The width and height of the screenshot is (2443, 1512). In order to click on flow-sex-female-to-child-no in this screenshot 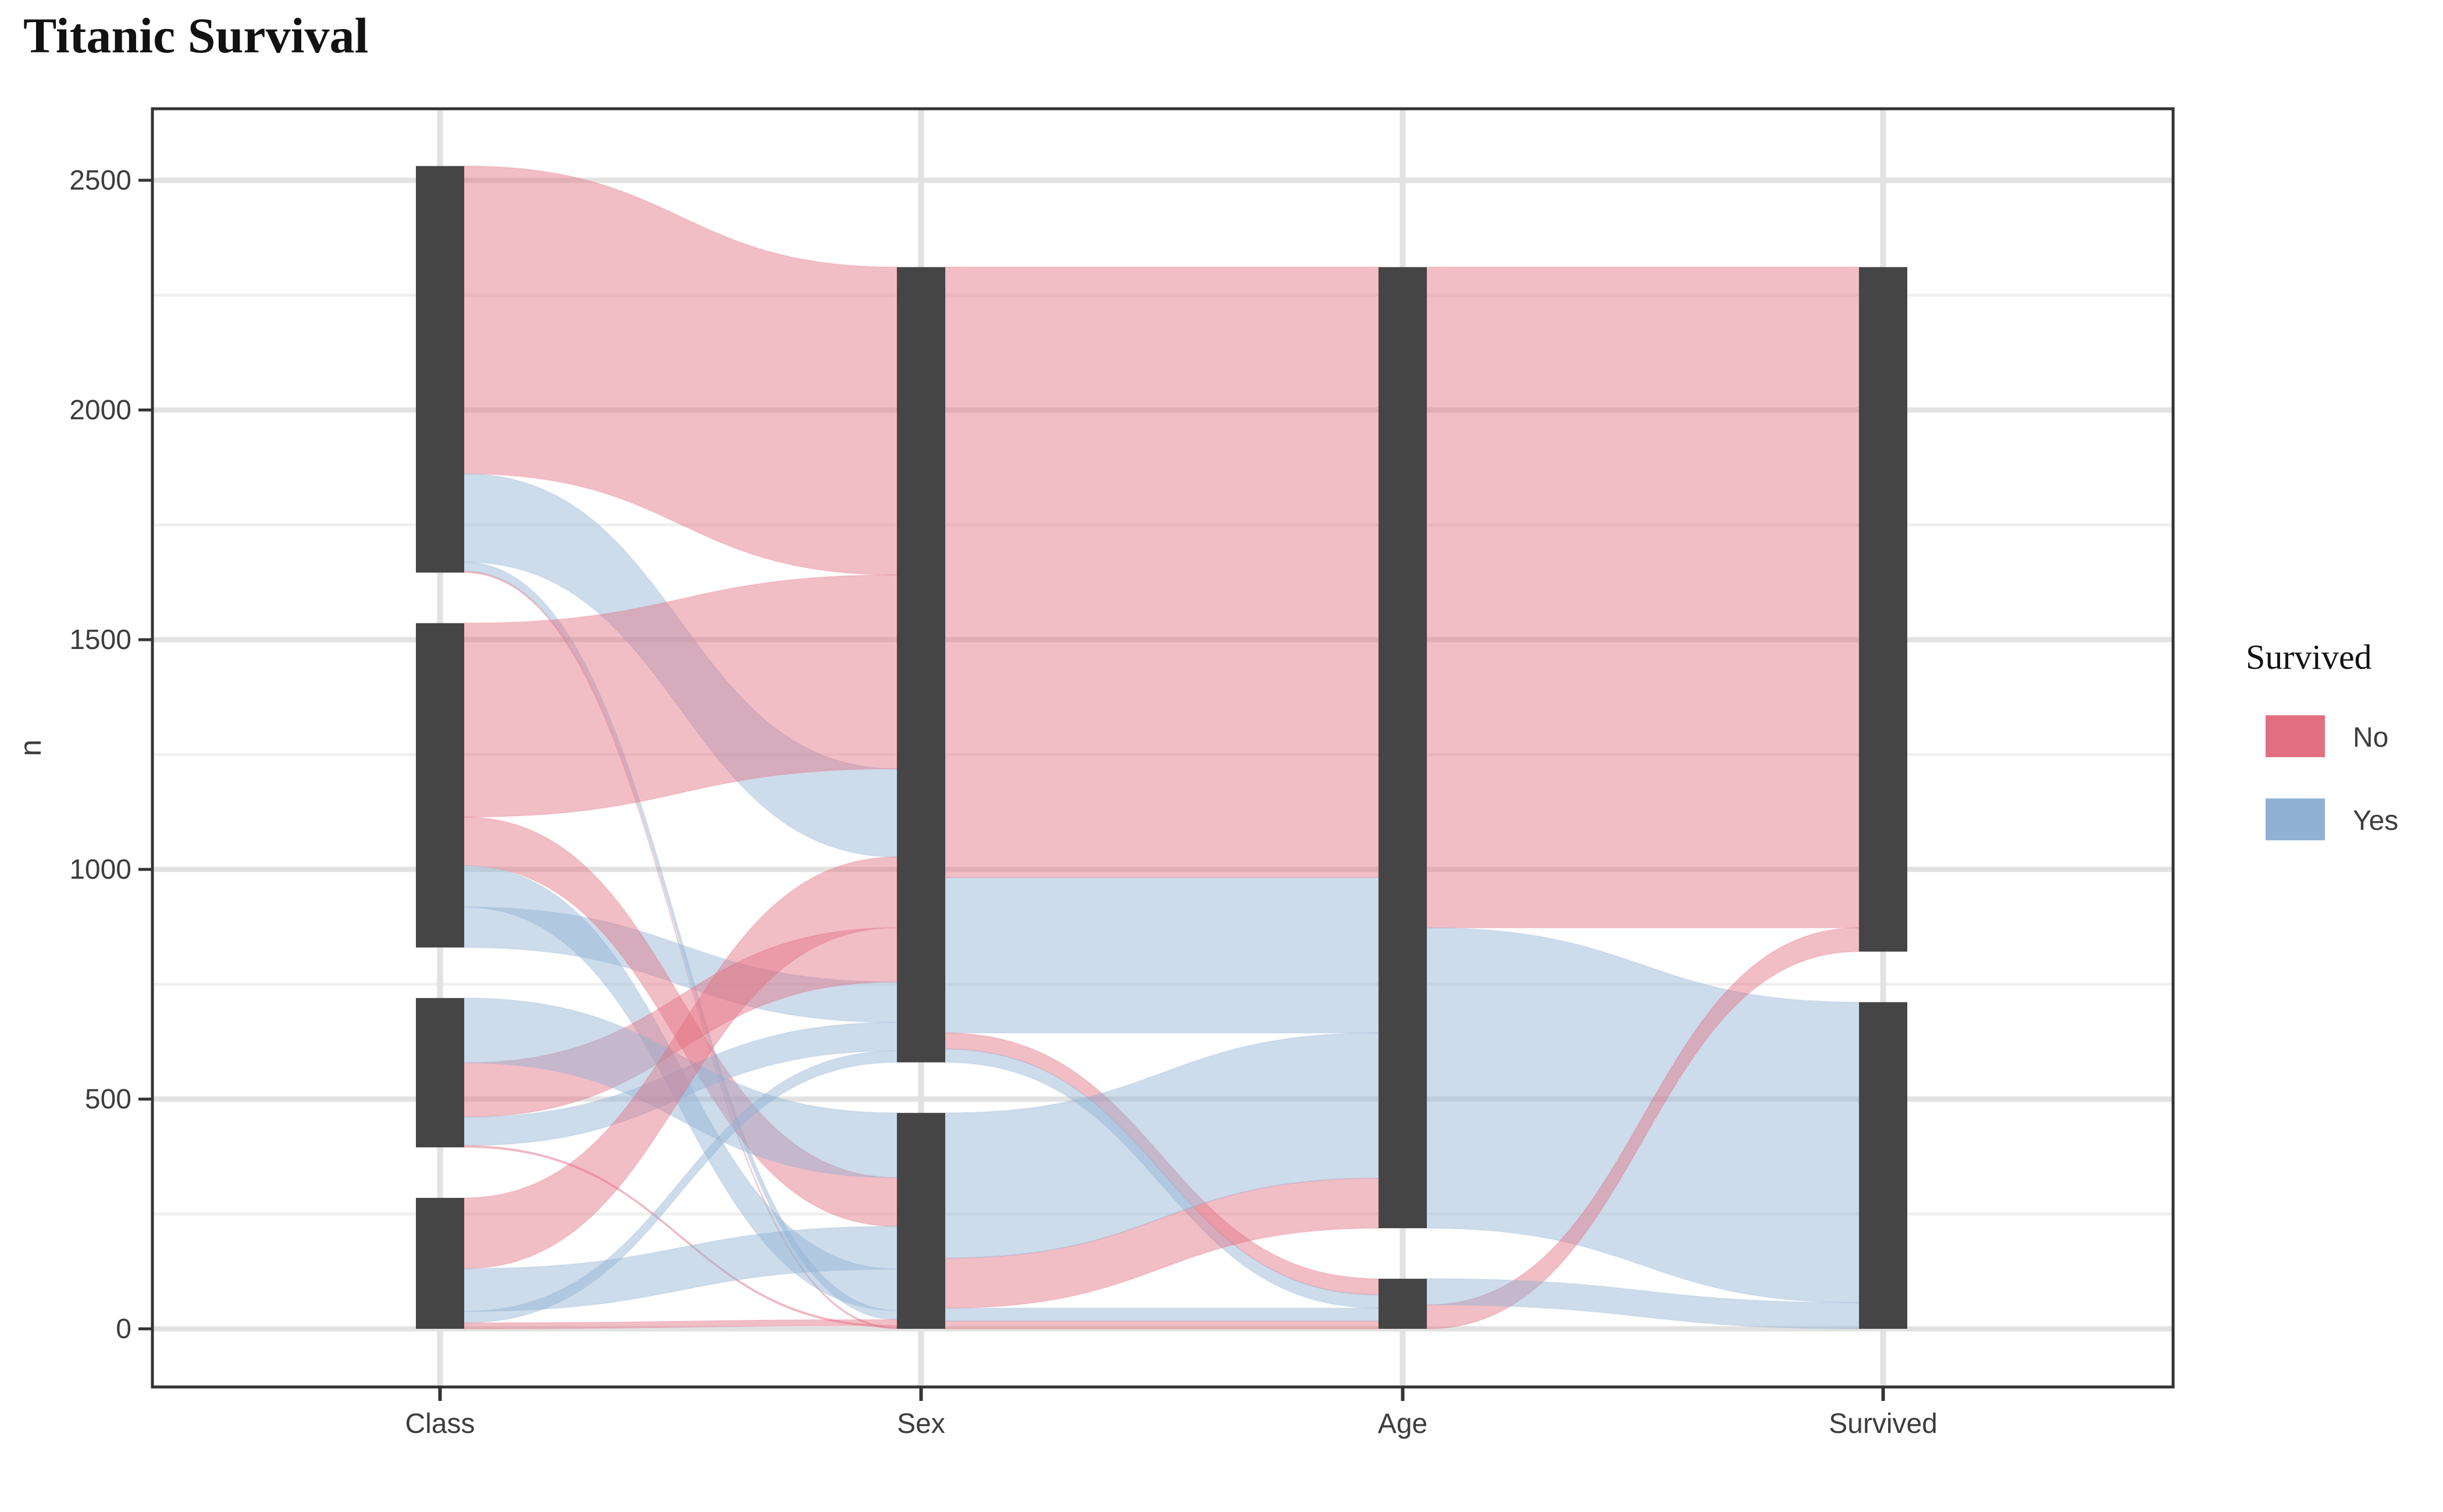, I will do `click(1162, 1325)`.